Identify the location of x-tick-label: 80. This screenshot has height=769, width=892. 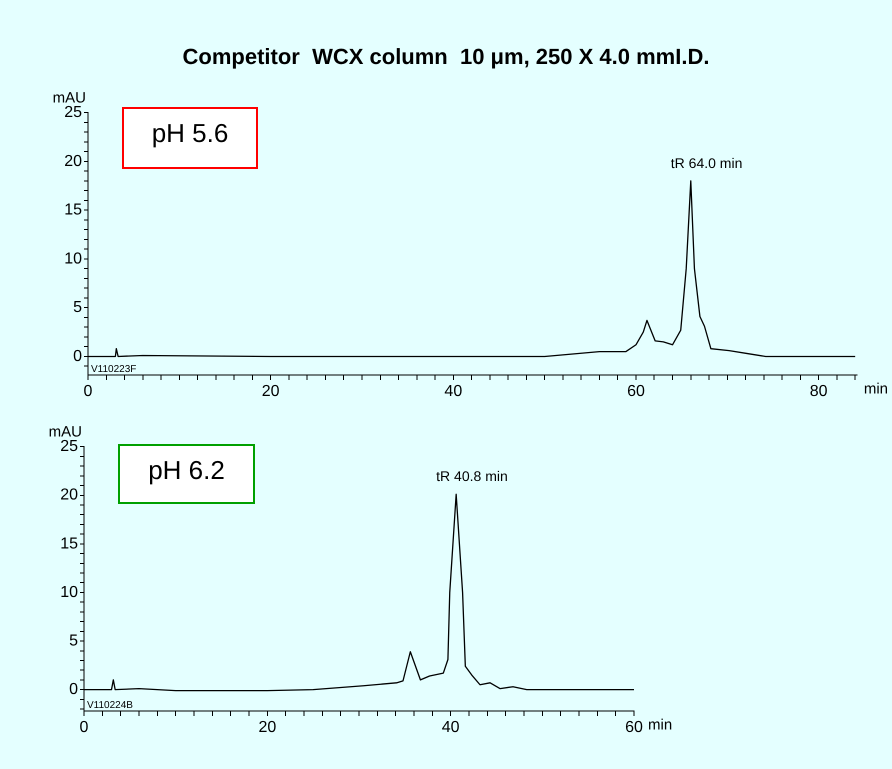
(819, 391).